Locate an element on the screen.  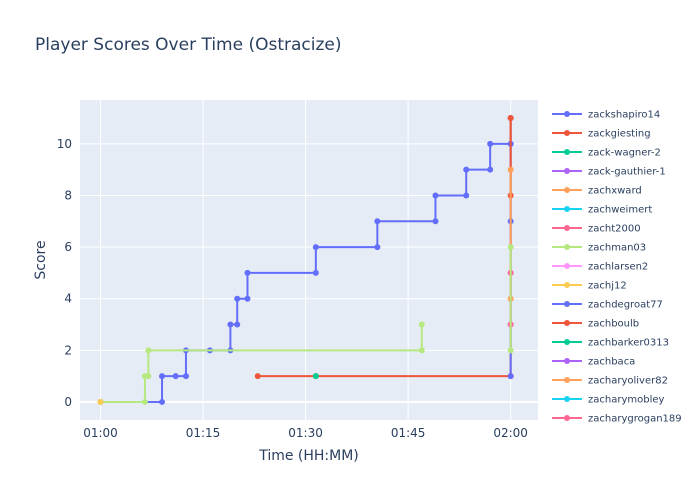
legend-label: zack-wagner-2 is located at coordinates (624, 153).